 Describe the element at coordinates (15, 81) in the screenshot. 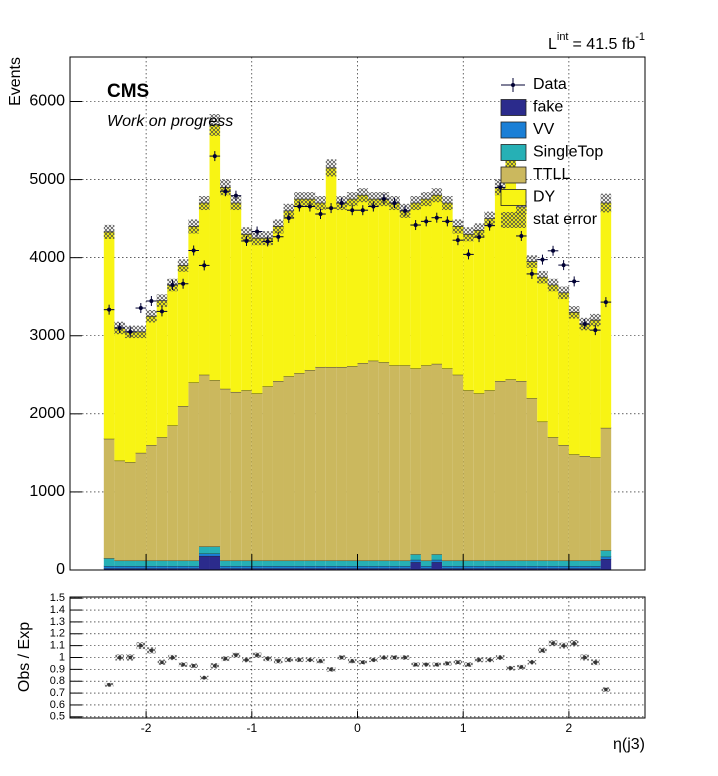

I see `y-axis-label: Events` at that location.